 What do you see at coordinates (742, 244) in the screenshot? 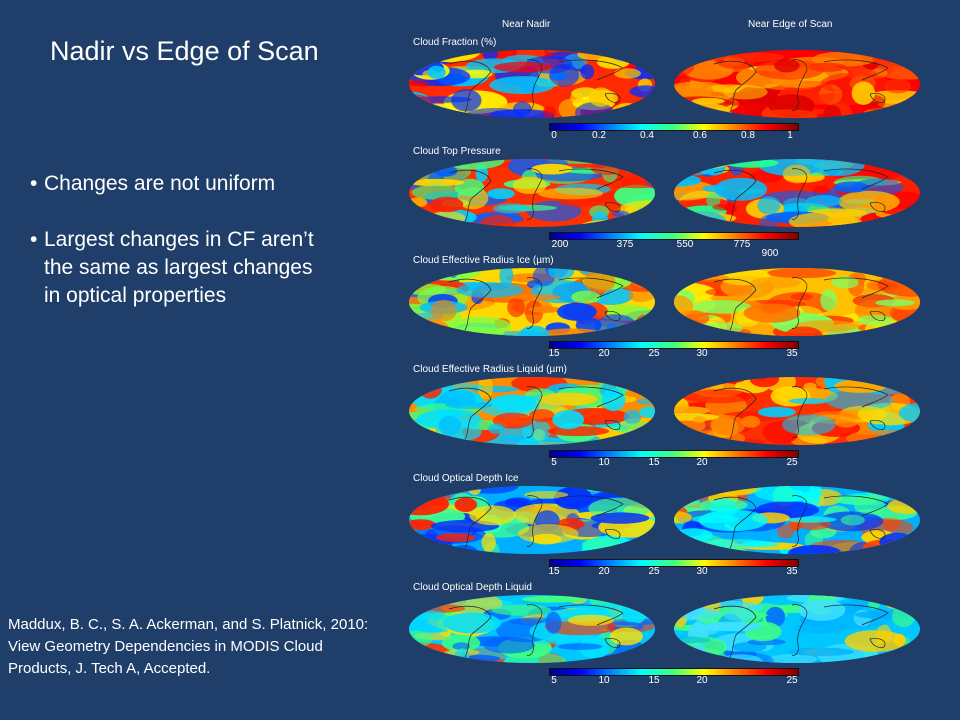
I see `colorbar-tick-label: 775` at bounding box center [742, 244].